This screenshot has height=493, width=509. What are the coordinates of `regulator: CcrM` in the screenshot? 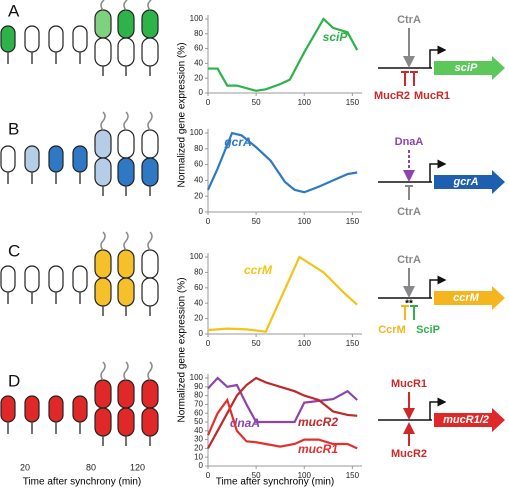 It's located at (392, 330).